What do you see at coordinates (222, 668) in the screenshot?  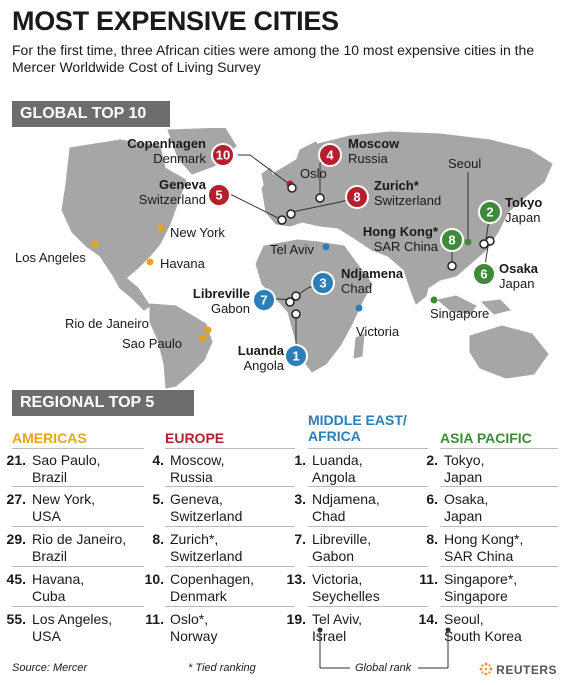 I see `tied-ranking-note: * Tied ranking` at bounding box center [222, 668].